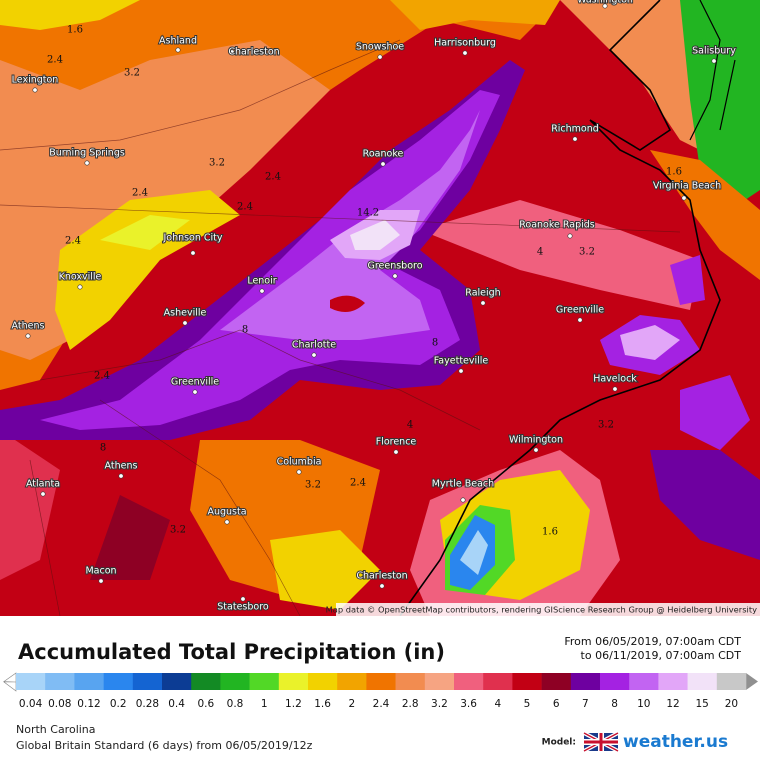  Describe the element at coordinates (293, 704) in the screenshot. I see `legend-label: 1.2` at that location.